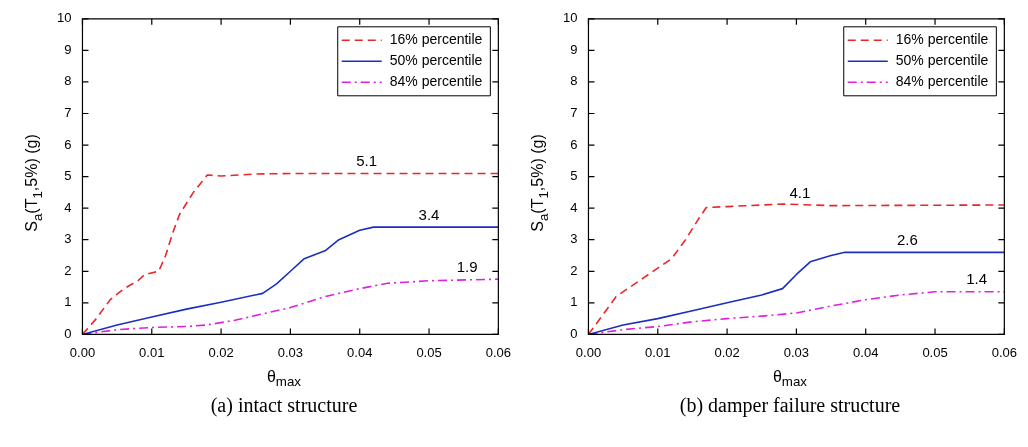 Image resolution: width=1028 pixels, height=447 pixels. I want to click on text: (b) damper failure structure, so click(790, 405).